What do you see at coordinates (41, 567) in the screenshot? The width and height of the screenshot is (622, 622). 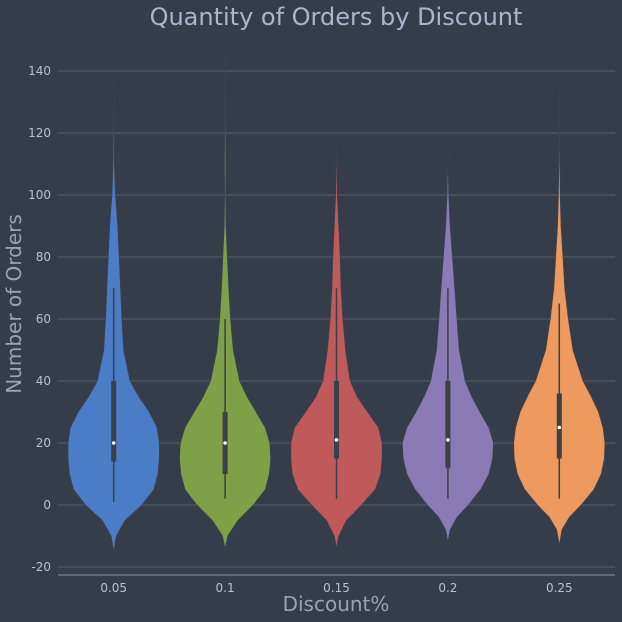 I see `y-tick-label: -20` at bounding box center [41, 567].